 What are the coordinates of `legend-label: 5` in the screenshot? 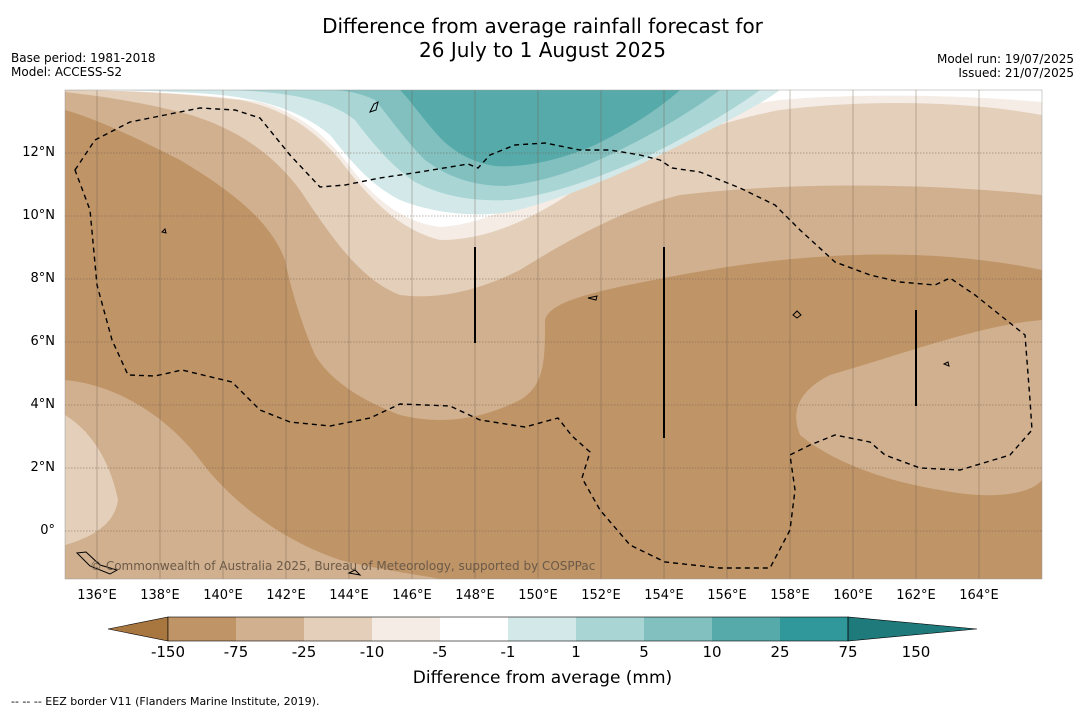 It's located at (644, 652).